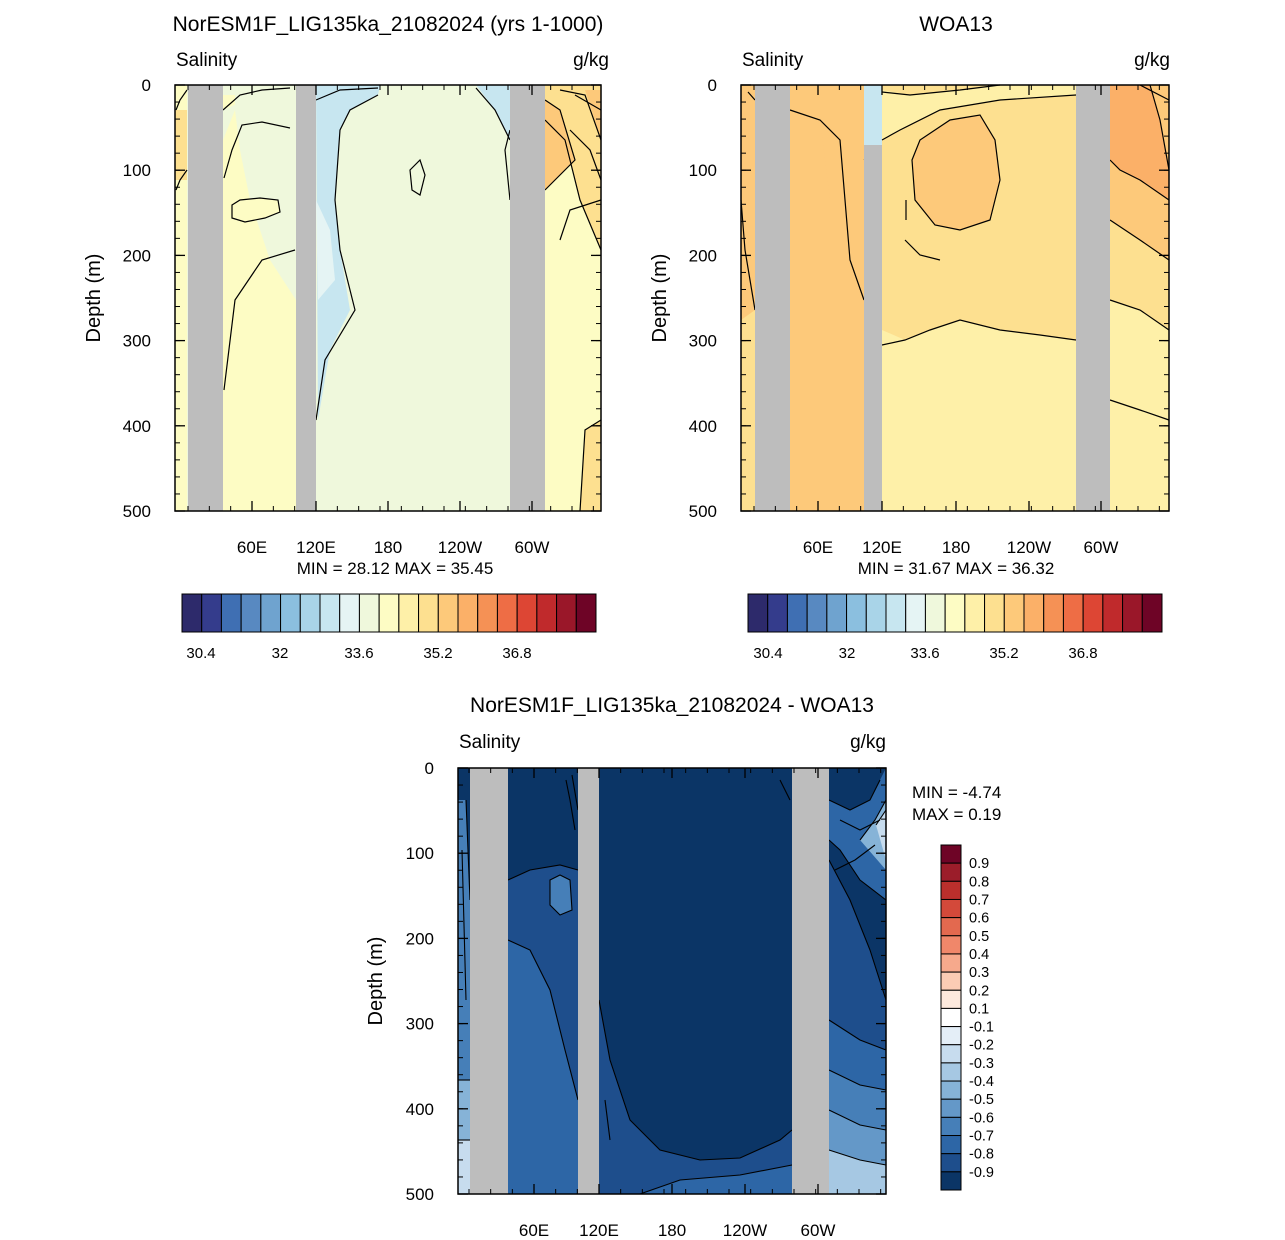 Image resolution: width=1285 pixels, height=1240 pixels. Describe the element at coordinates (981, 1082) in the screenshot. I see `colorbar-label: -0.4` at that location.